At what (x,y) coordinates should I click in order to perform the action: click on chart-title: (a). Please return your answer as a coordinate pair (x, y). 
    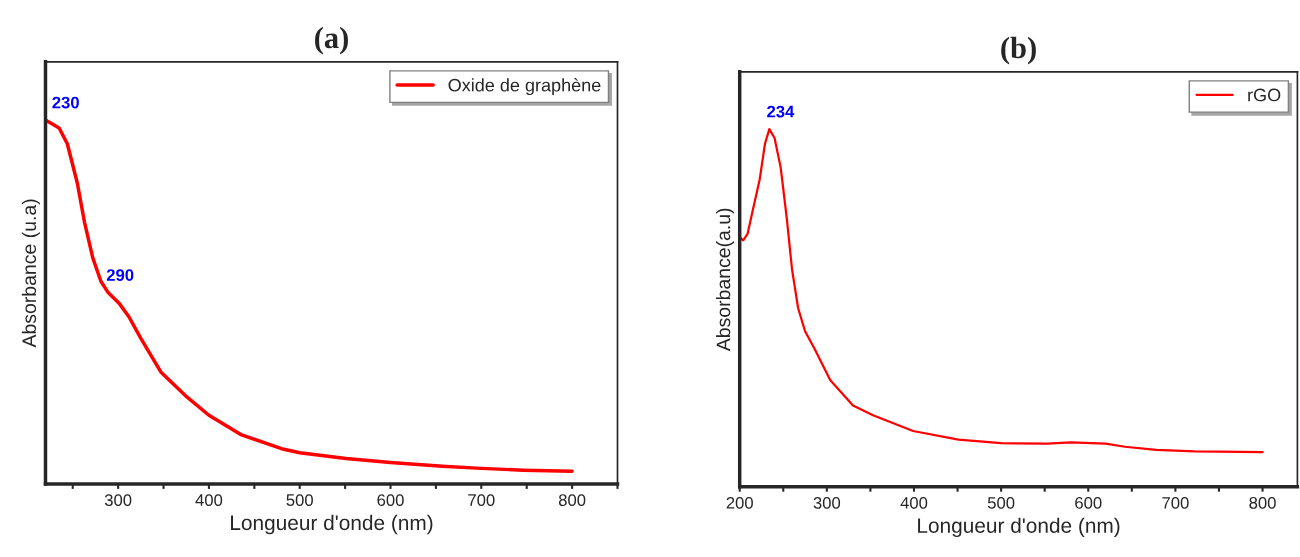
    Looking at the image, I should click on (331, 40).